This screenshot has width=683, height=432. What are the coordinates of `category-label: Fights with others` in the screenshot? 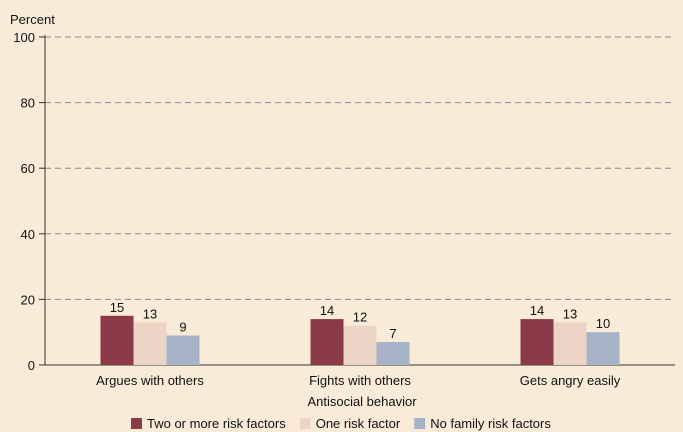 It's located at (360, 380).